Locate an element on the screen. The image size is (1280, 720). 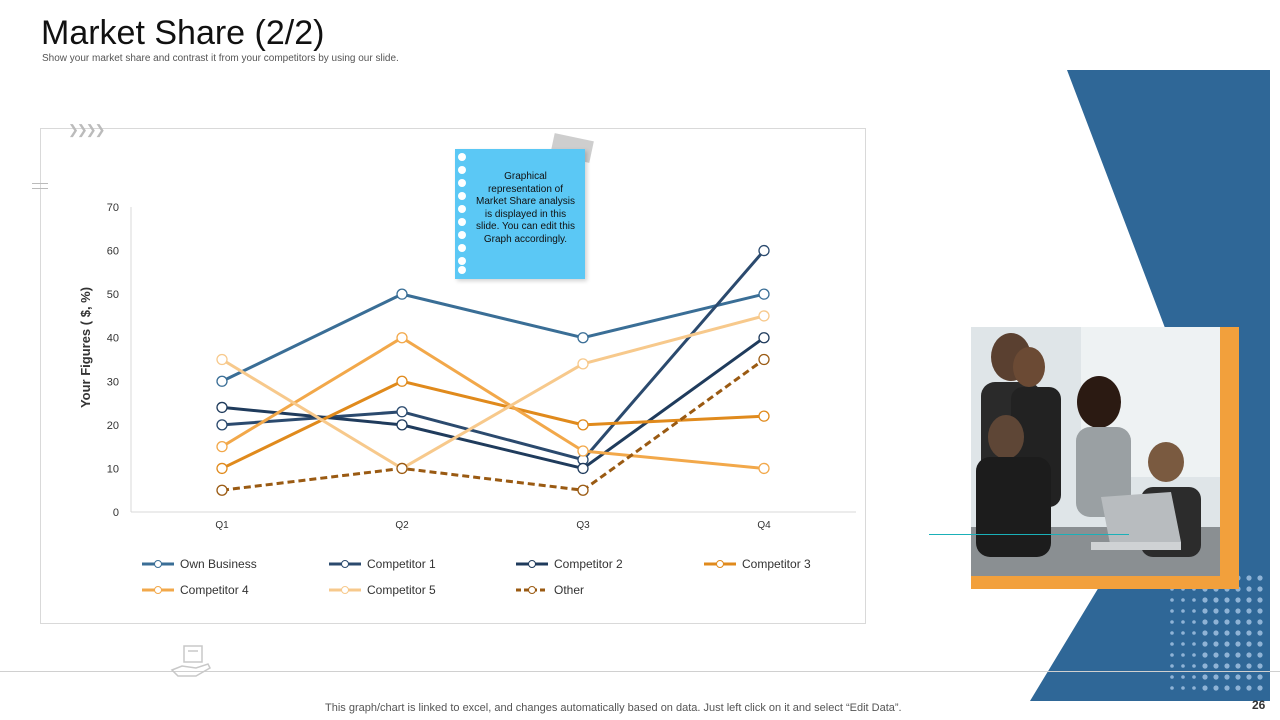
legend-label: Competitor 2 is located at coordinates (588, 564).